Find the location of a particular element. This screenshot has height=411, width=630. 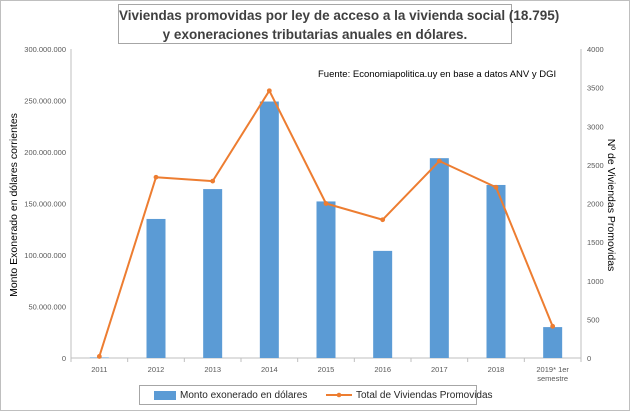

y-axis-right-label: Nº de Viviendas Promovidas is located at coordinates (611, 205).